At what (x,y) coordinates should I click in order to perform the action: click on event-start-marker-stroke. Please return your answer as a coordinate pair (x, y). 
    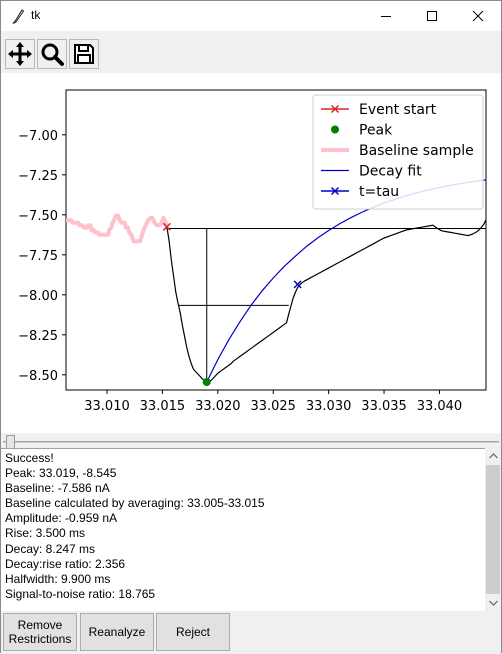
    Looking at the image, I should click on (166, 226).